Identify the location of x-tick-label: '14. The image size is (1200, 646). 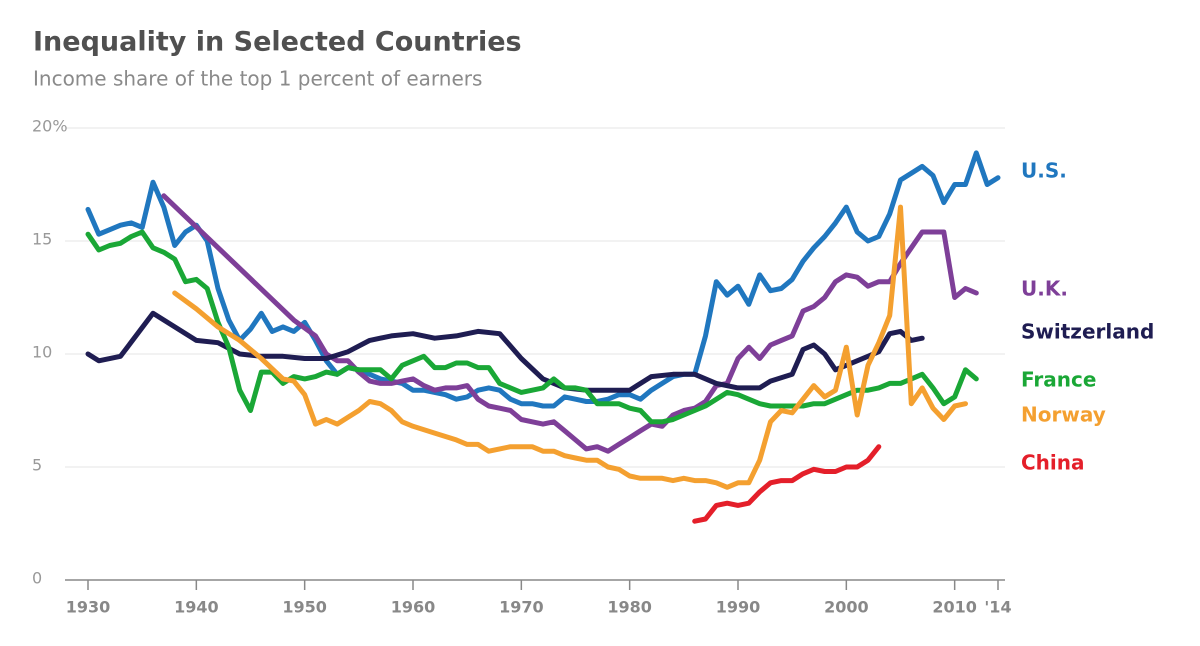
(997, 607).